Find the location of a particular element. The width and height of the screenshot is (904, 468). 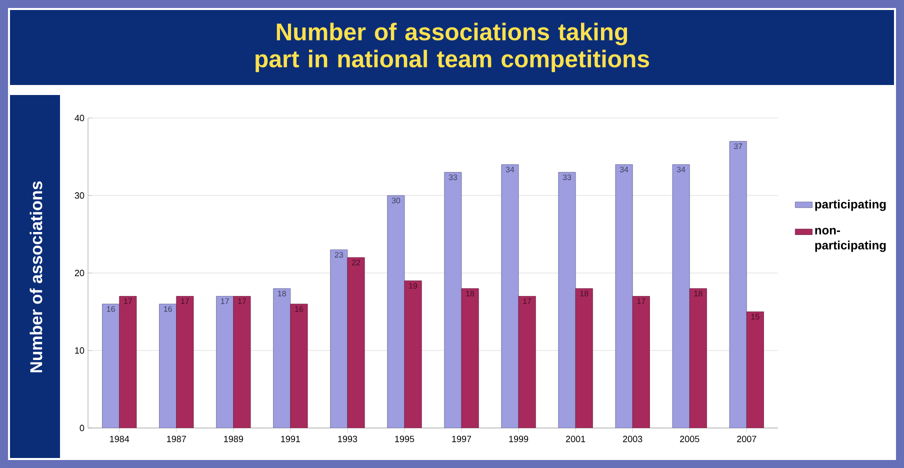

data-label: 15 is located at coordinates (755, 317).